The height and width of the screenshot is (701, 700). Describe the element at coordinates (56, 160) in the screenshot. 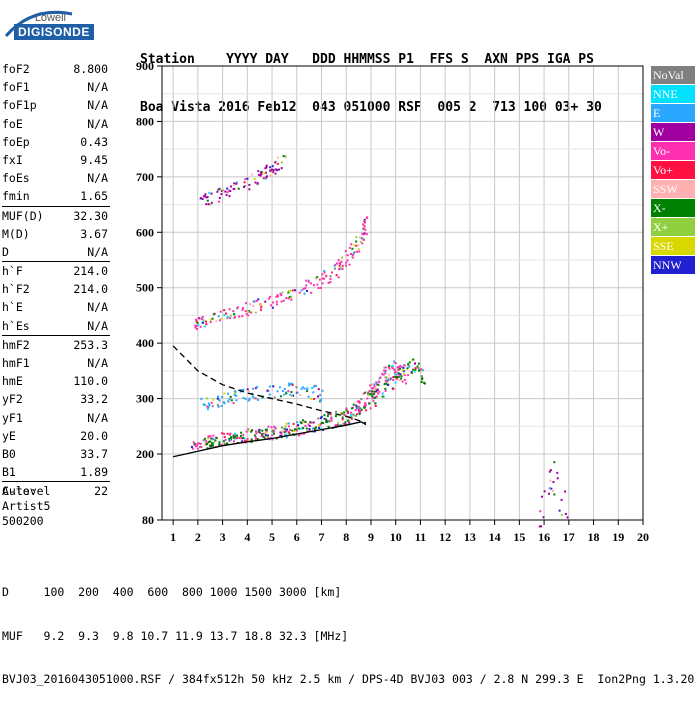

I see `param-row: fxI 9.45` at that location.